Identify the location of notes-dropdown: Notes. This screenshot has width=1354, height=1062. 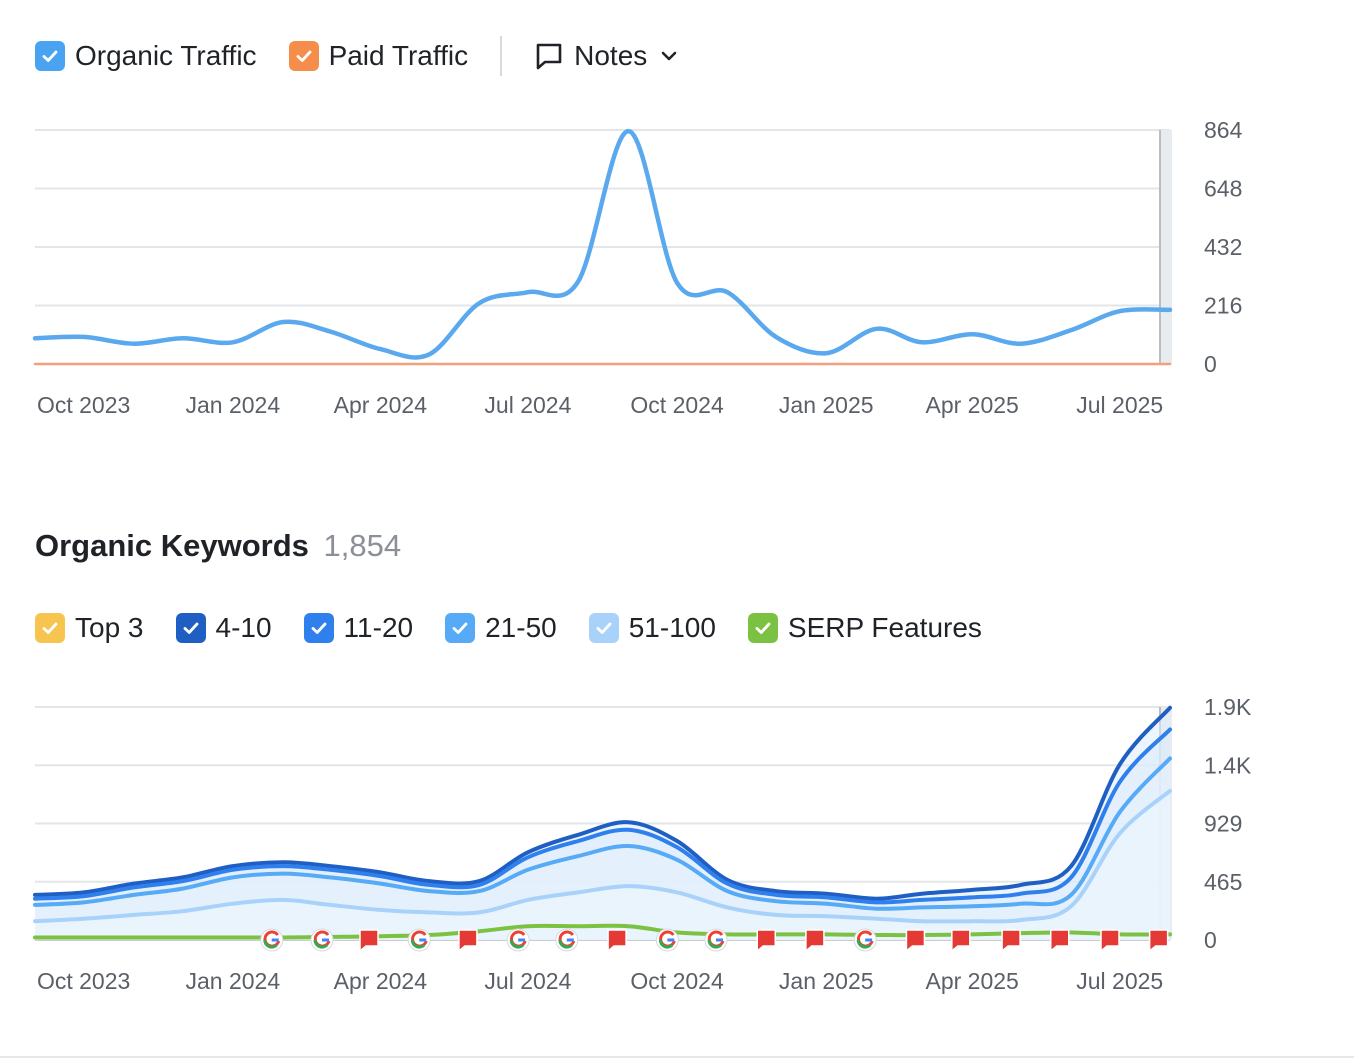
(606, 56).